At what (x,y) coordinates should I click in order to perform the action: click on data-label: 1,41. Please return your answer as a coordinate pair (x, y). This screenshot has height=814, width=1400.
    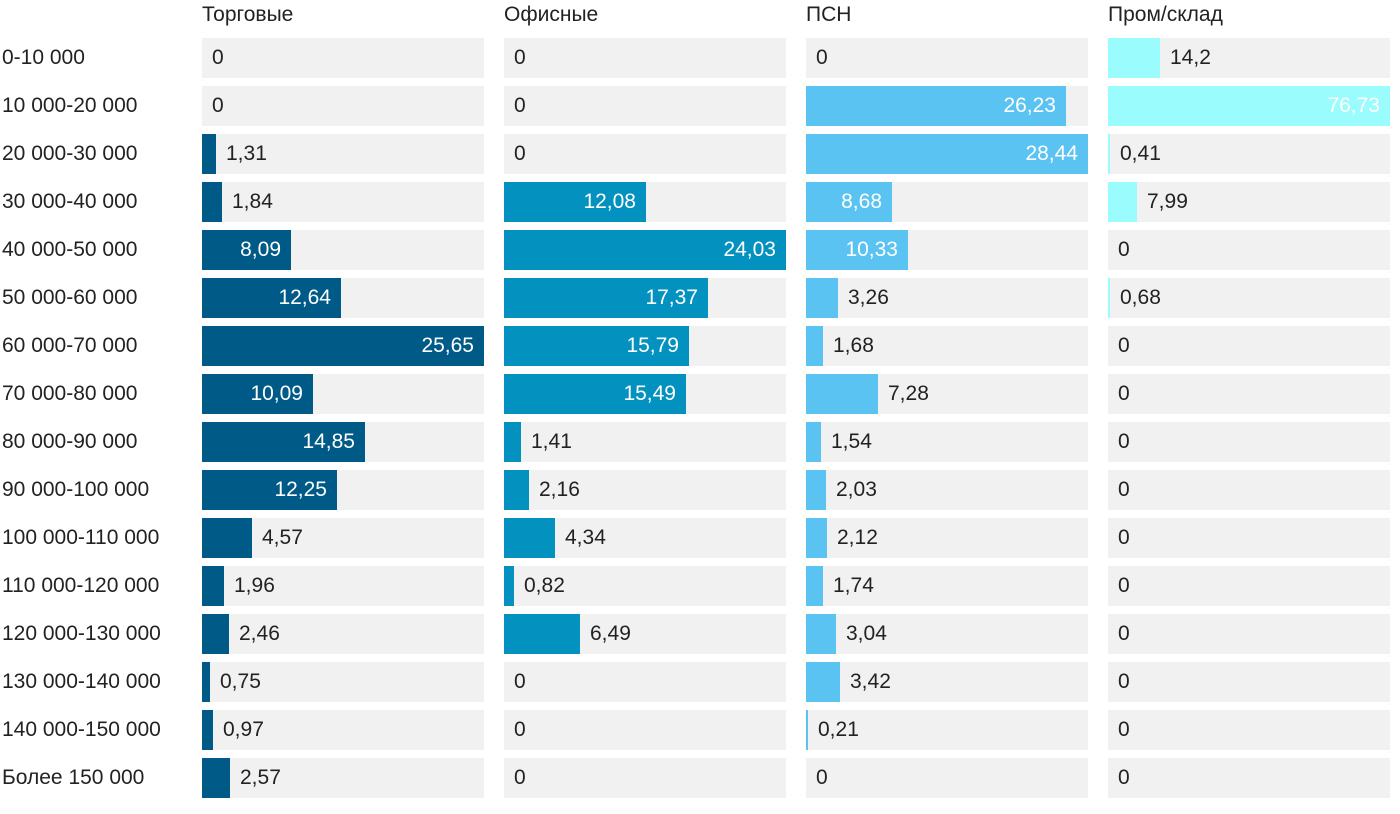
    Looking at the image, I should click on (551, 441).